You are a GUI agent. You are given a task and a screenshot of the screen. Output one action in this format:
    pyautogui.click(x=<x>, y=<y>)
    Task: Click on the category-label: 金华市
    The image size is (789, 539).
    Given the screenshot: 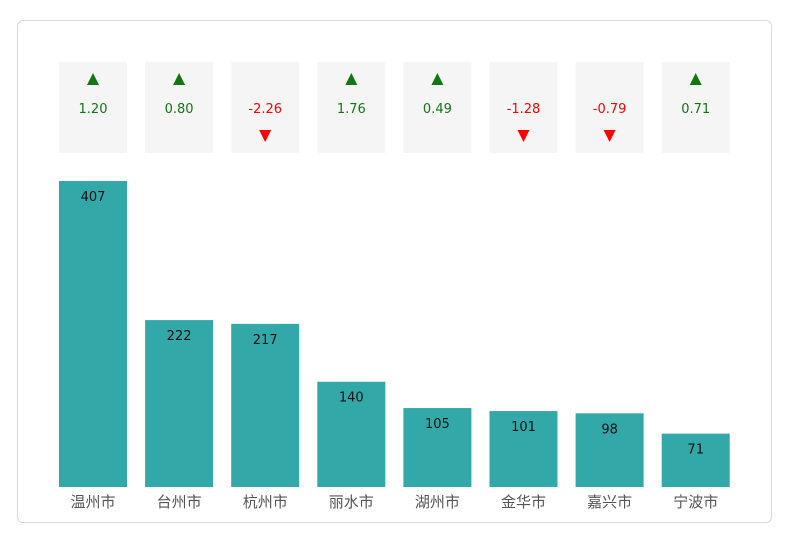 What is the action you would take?
    pyautogui.click(x=523, y=502)
    